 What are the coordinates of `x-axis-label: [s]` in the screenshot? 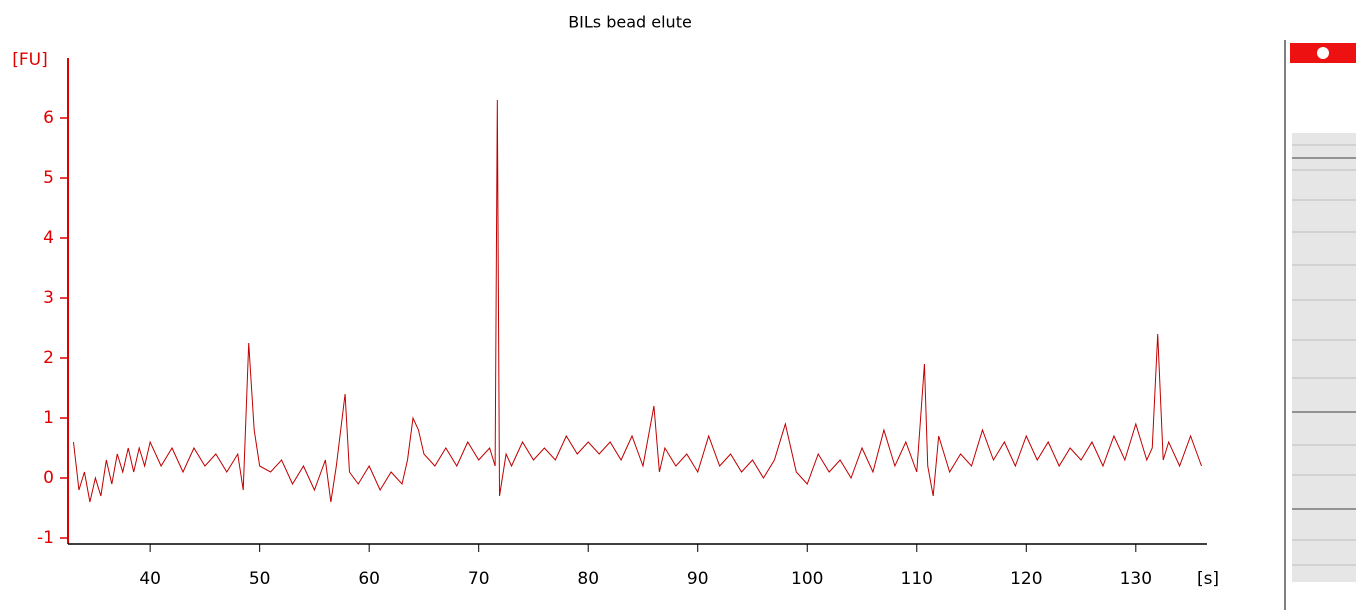 It's located at (1208, 579).